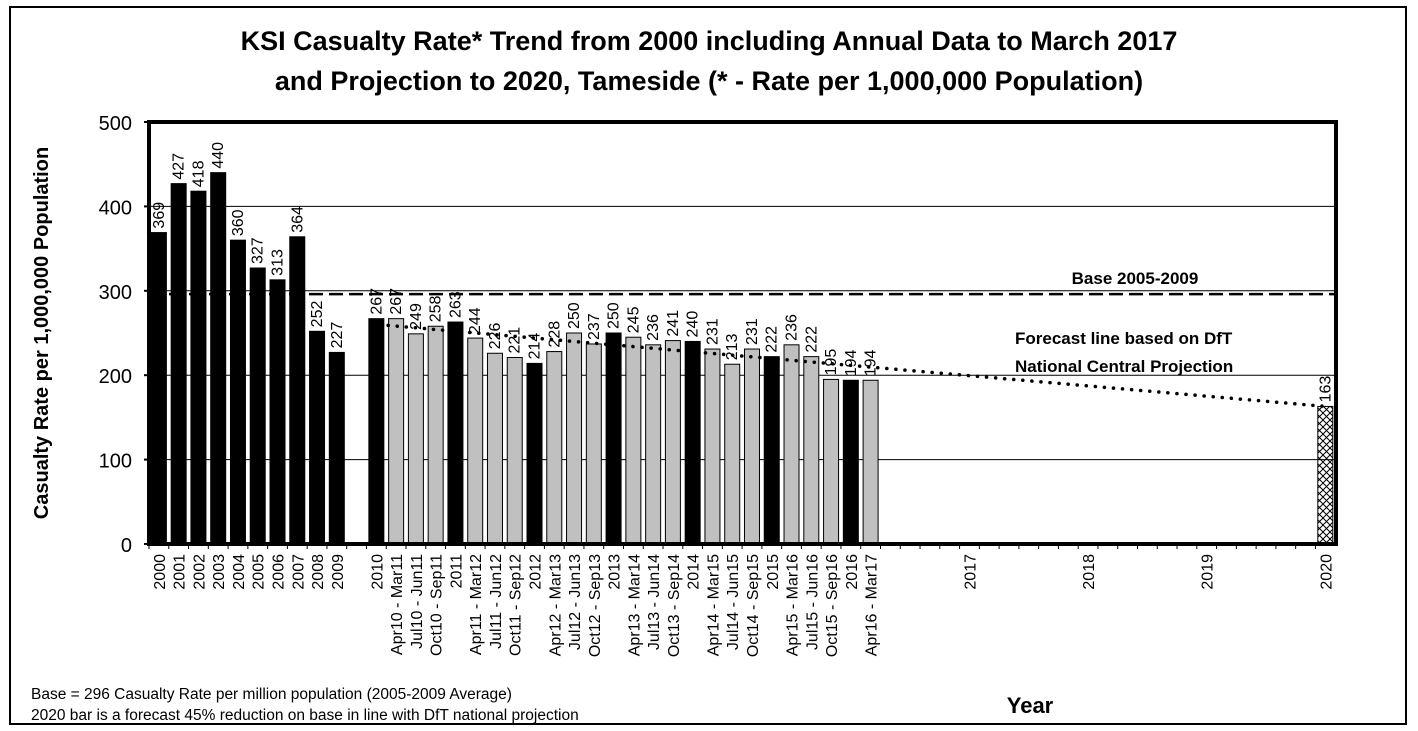 Image resolution: width=1418 pixels, height=731 pixels. I want to click on data-label: 231, so click(712, 331).